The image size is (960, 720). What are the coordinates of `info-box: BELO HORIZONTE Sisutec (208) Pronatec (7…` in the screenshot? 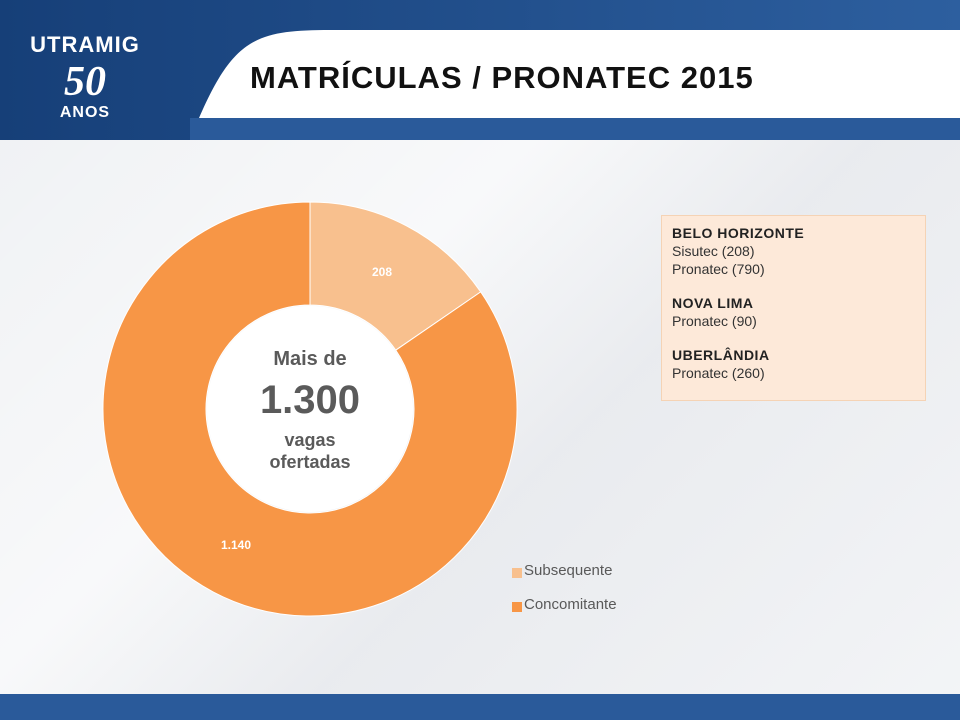 It's located at (793, 308).